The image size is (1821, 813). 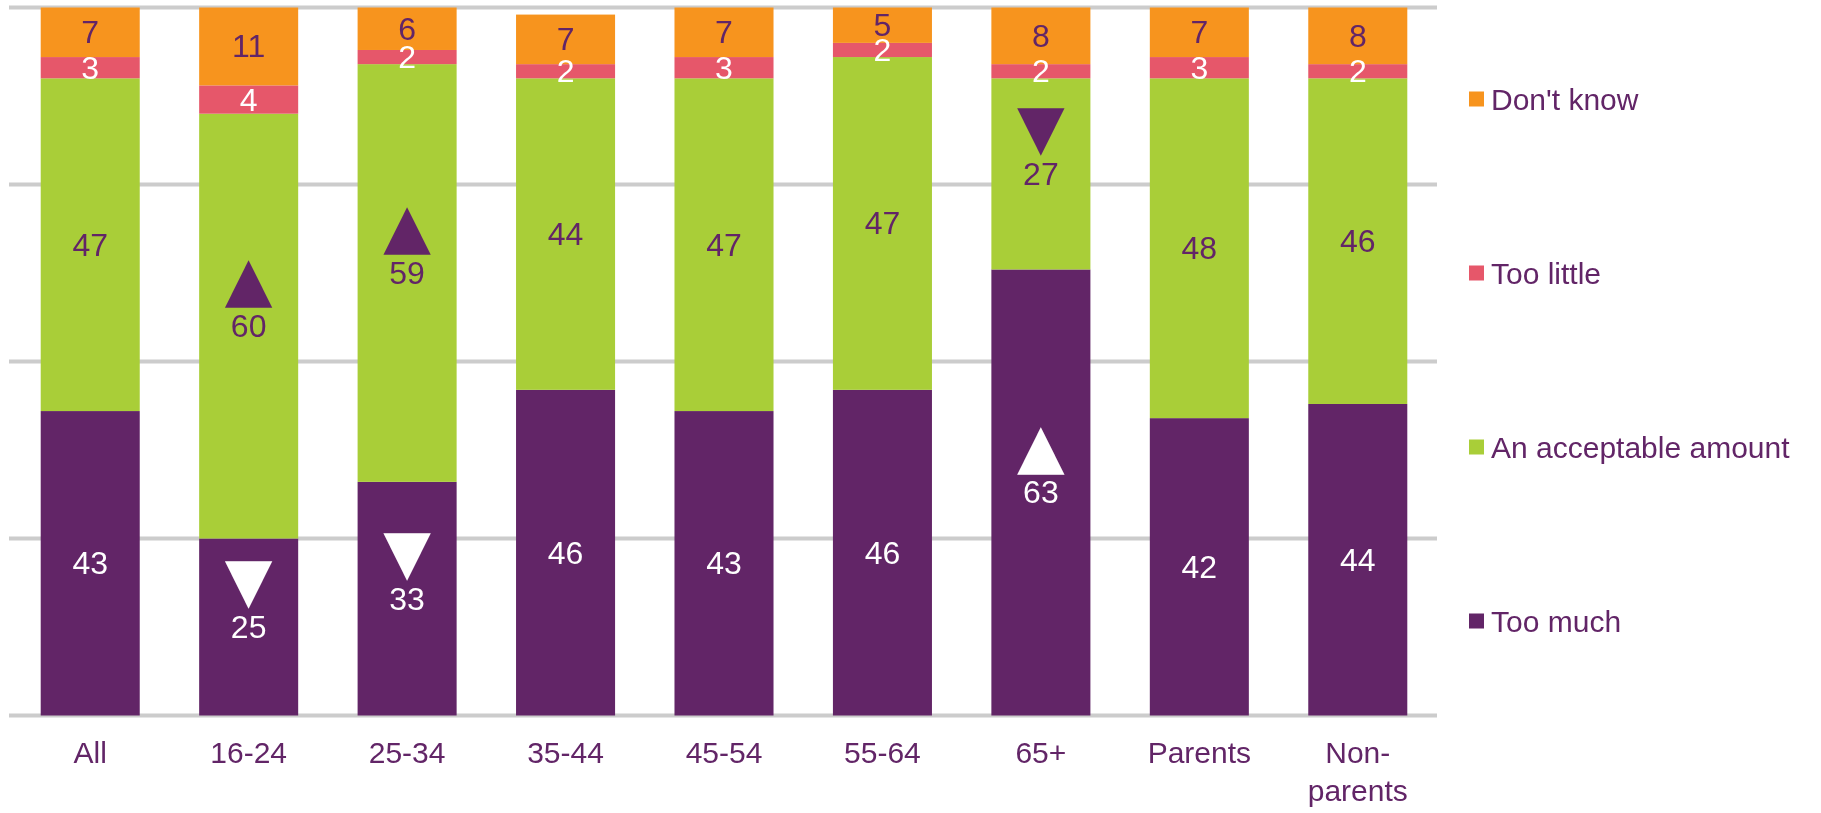 What do you see at coordinates (1199, 752) in the screenshot?
I see `x-tick-label: Parents` at bounding box center [1199, 752].